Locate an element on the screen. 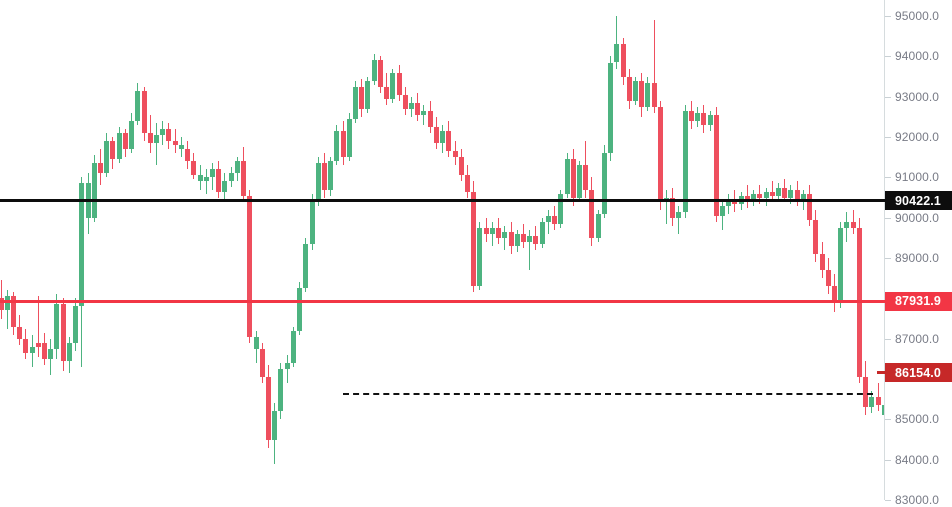 This screenshot has height=507, width=952. resistance-line is located at coordinates (442, 200).